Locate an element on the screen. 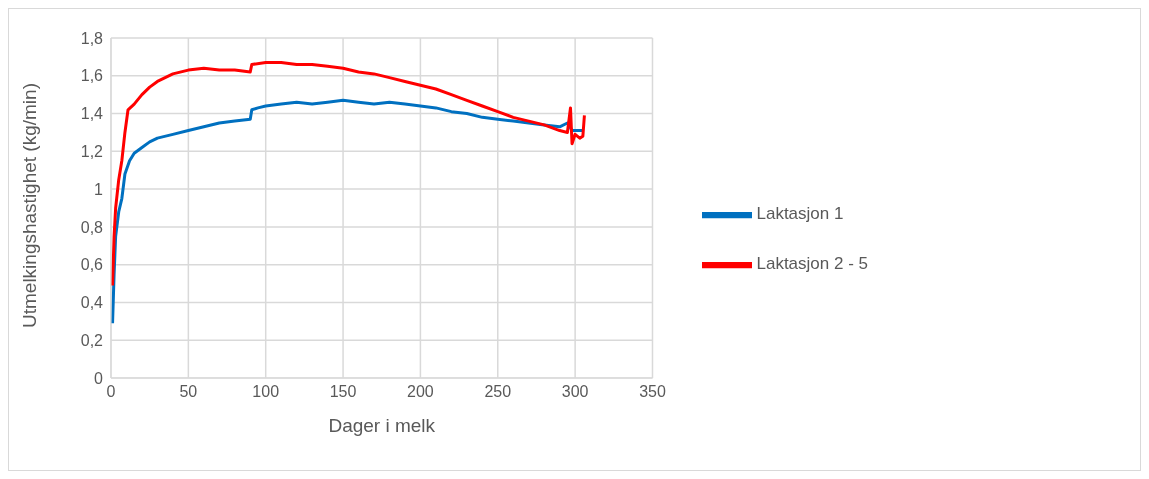  y-tick-label: 1,8 is located at coordinates (92, 38).